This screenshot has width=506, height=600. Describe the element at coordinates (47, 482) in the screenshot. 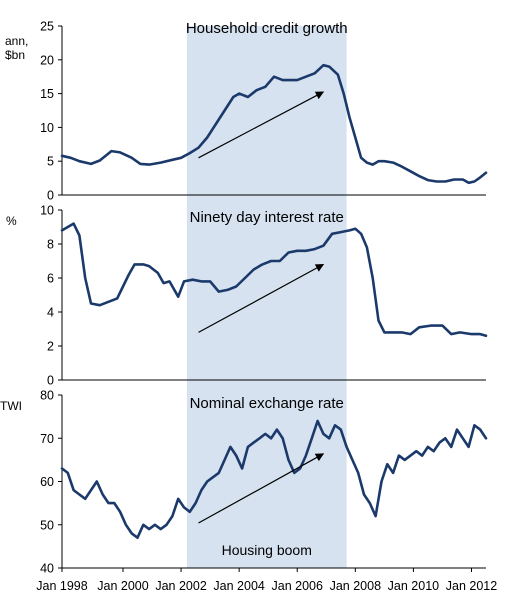

I see `y-tick-label: 60` at that location.